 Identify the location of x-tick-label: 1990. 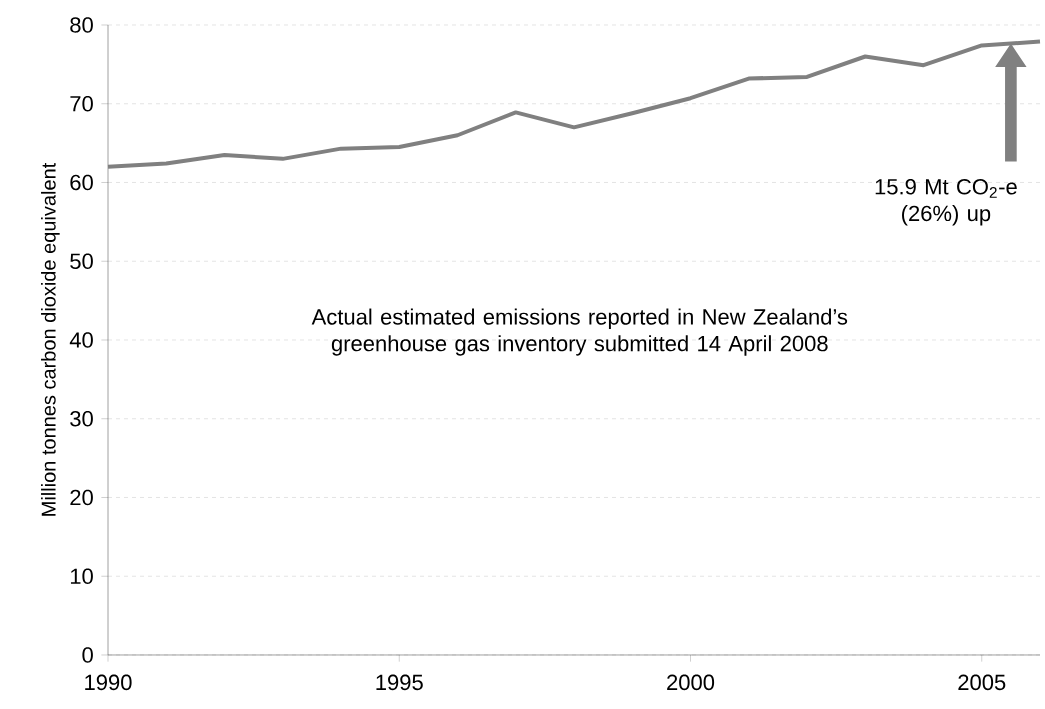
(108, 682).